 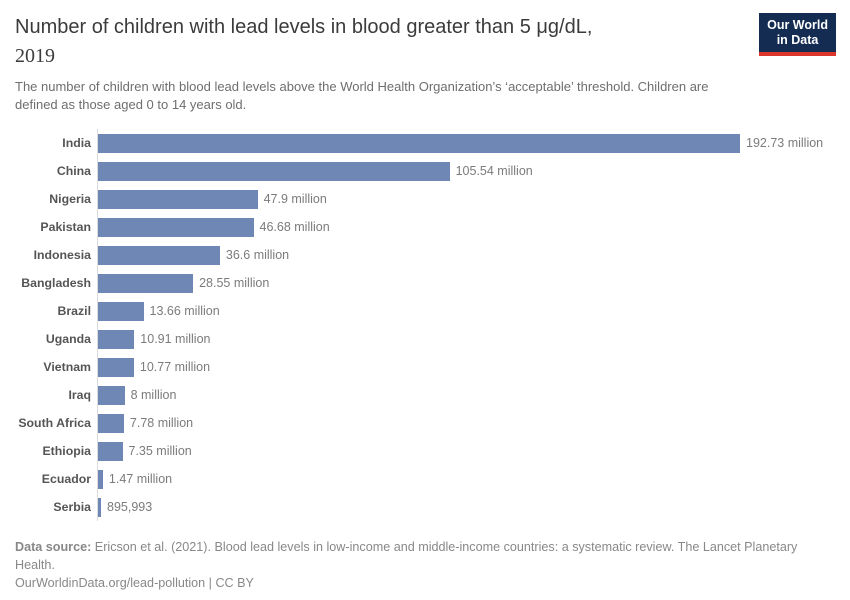 What do you see at coordinates (466, 507) in the screenshot?
I see `bar-track: 895,993` at bounding box center [466, 507].